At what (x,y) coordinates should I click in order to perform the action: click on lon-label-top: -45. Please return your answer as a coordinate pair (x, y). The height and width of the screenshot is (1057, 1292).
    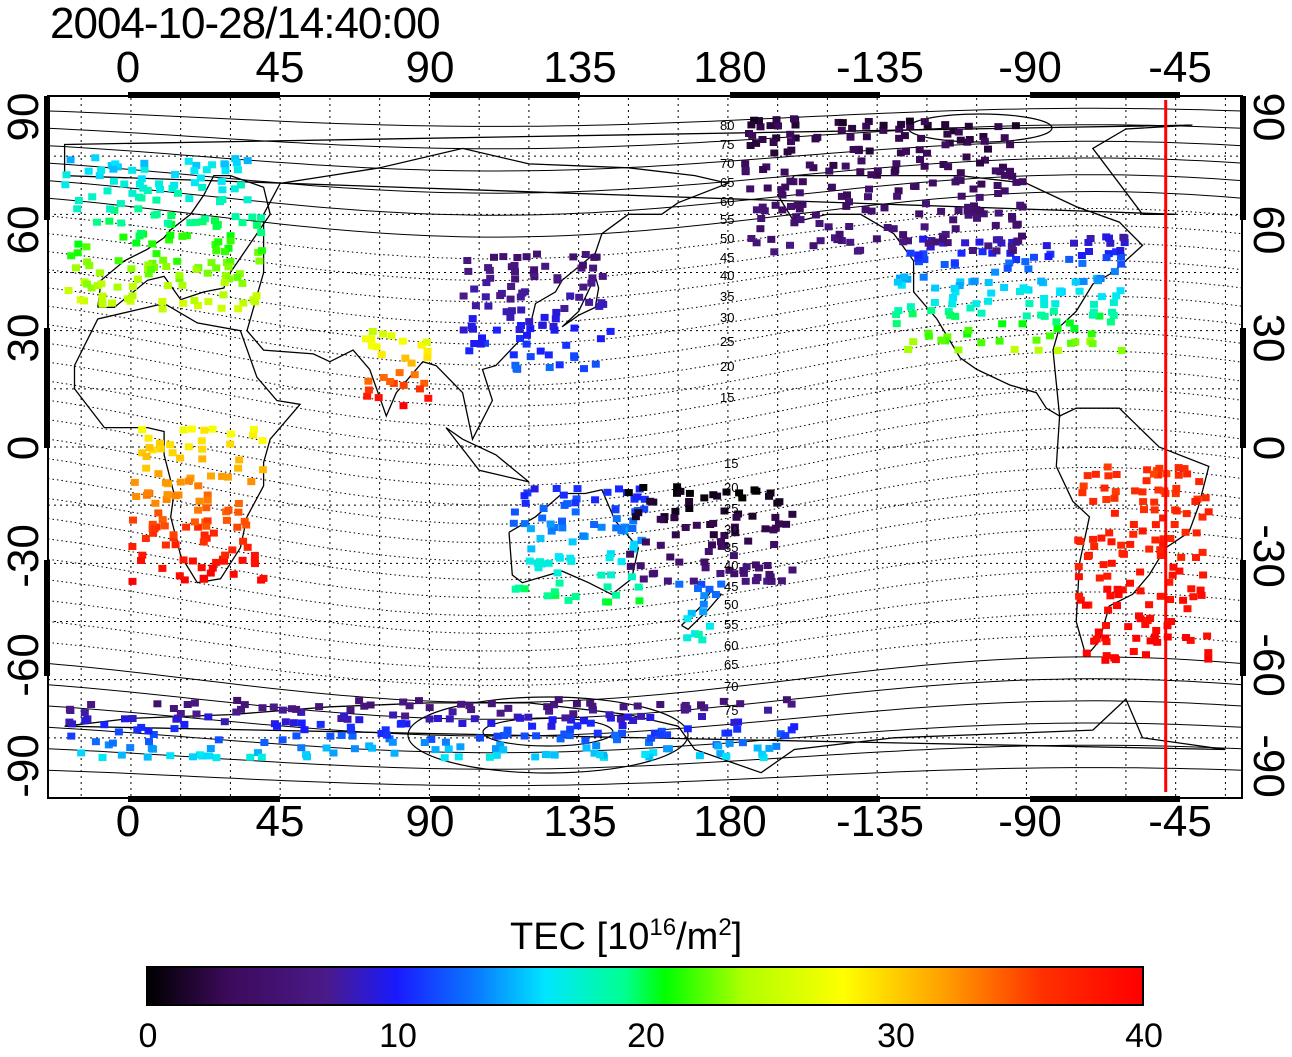
    Looking at the image, I should click on (1180, 67).